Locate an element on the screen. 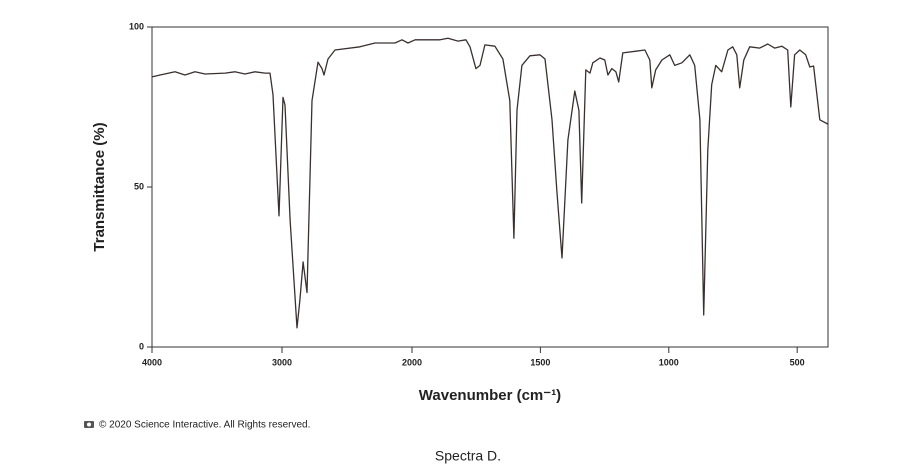  x-tick-label: 2000 is located at coordinates (412, 362).